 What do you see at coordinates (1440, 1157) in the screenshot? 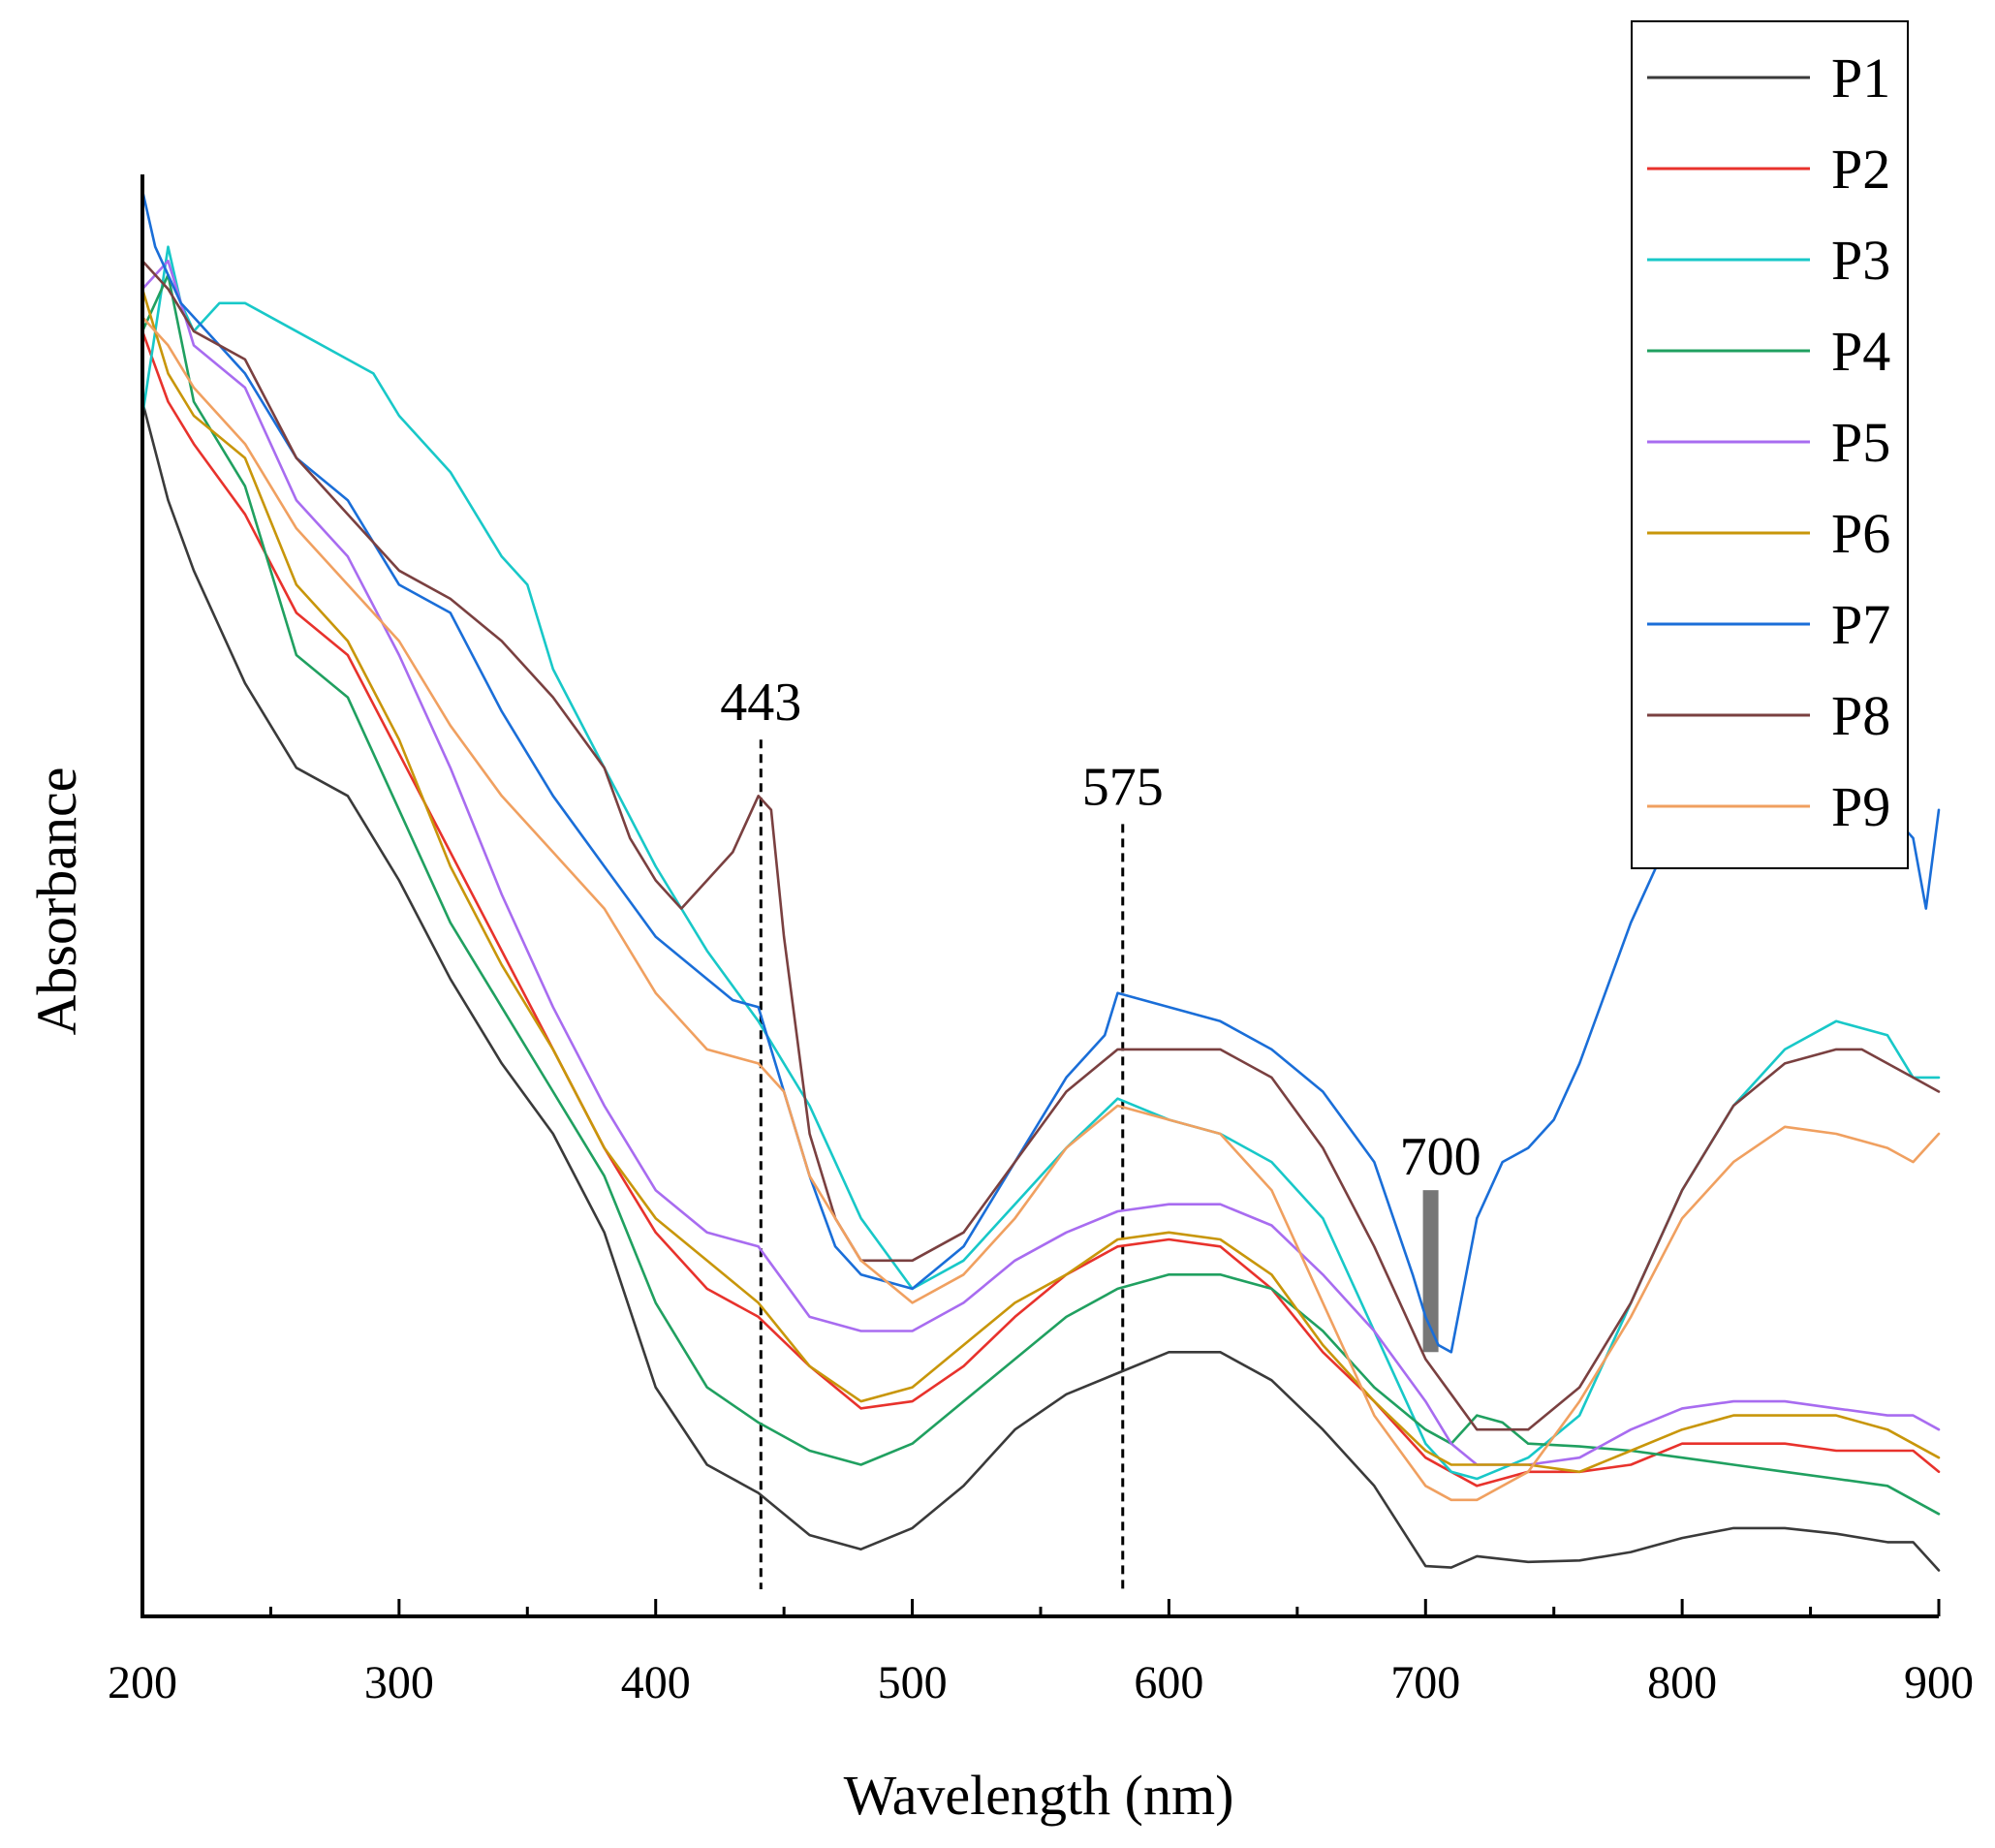
I see `annotation-label-700: 700` at bounding box center [1440, 1157].